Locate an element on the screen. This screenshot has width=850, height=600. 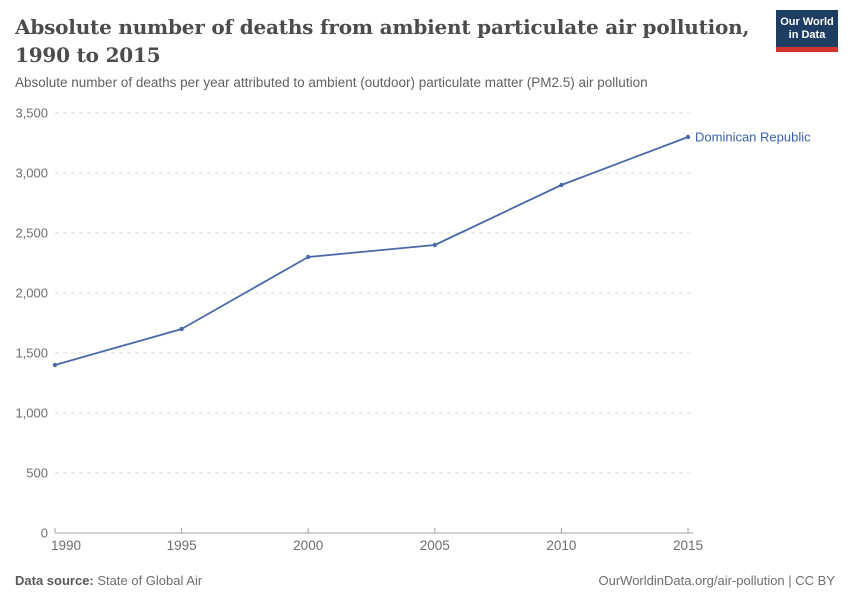
y-tick-label: 3,000 is located at coordinates (31, 173).